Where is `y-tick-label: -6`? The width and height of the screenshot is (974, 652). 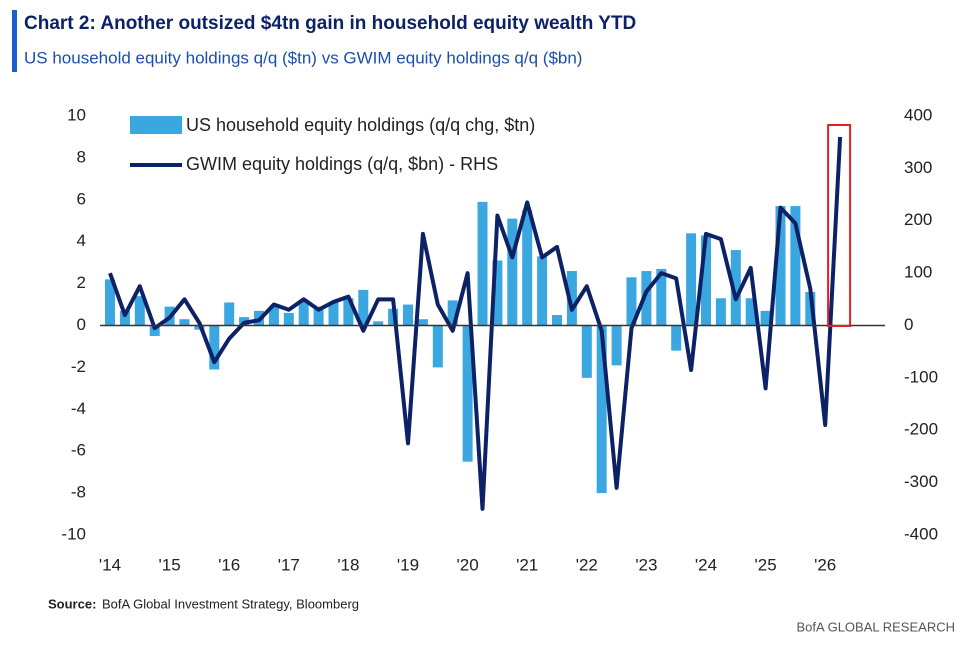
y-tick-label: -6 is located at coordinates (78, 450).